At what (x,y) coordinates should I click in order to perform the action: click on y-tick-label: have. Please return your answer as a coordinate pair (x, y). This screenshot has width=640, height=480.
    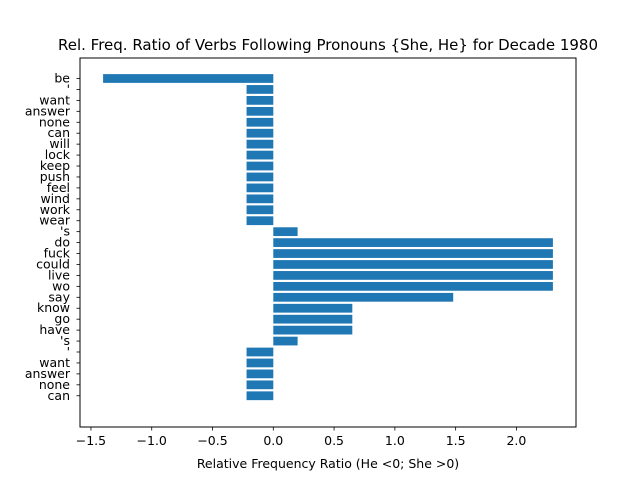
    Looking at the image, I should click on (54, 329).